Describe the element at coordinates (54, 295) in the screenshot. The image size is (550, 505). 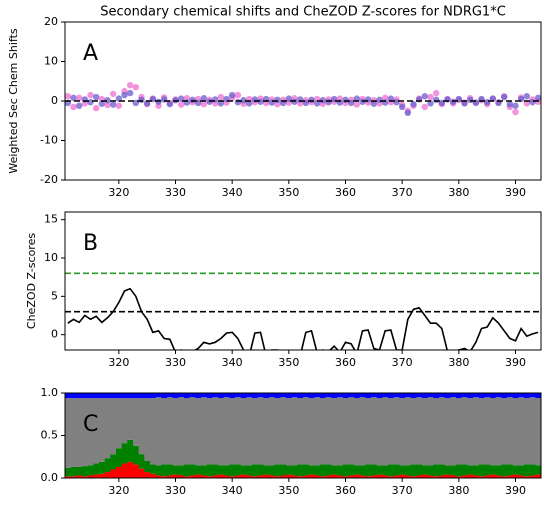
I see `y-tick-label: 5` at that location.